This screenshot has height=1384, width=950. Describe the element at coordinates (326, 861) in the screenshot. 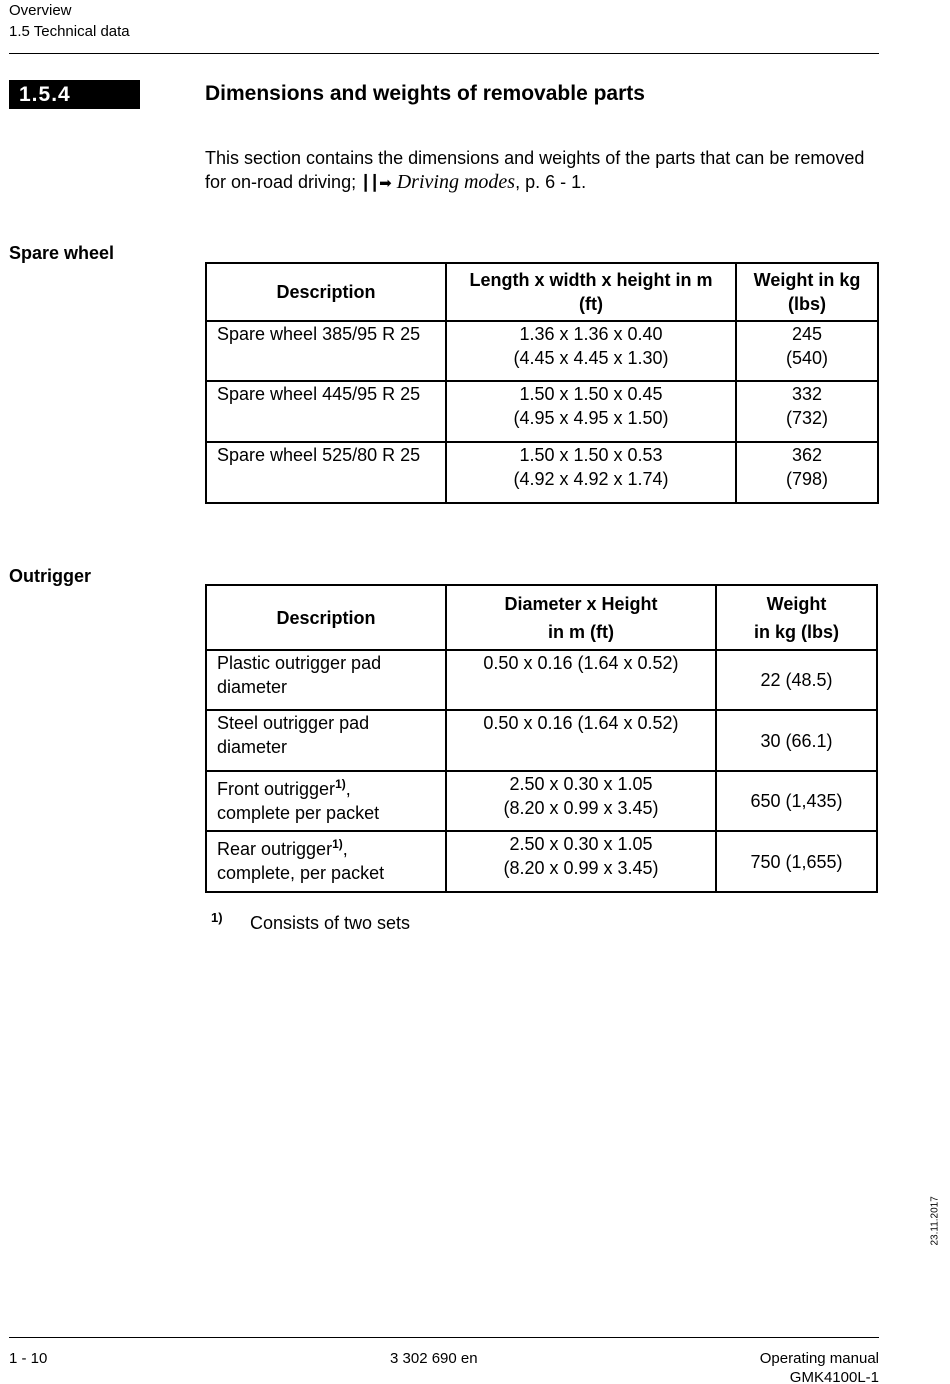

I see `cell-description: Rear outrigger1), complete, per packet` at that location.